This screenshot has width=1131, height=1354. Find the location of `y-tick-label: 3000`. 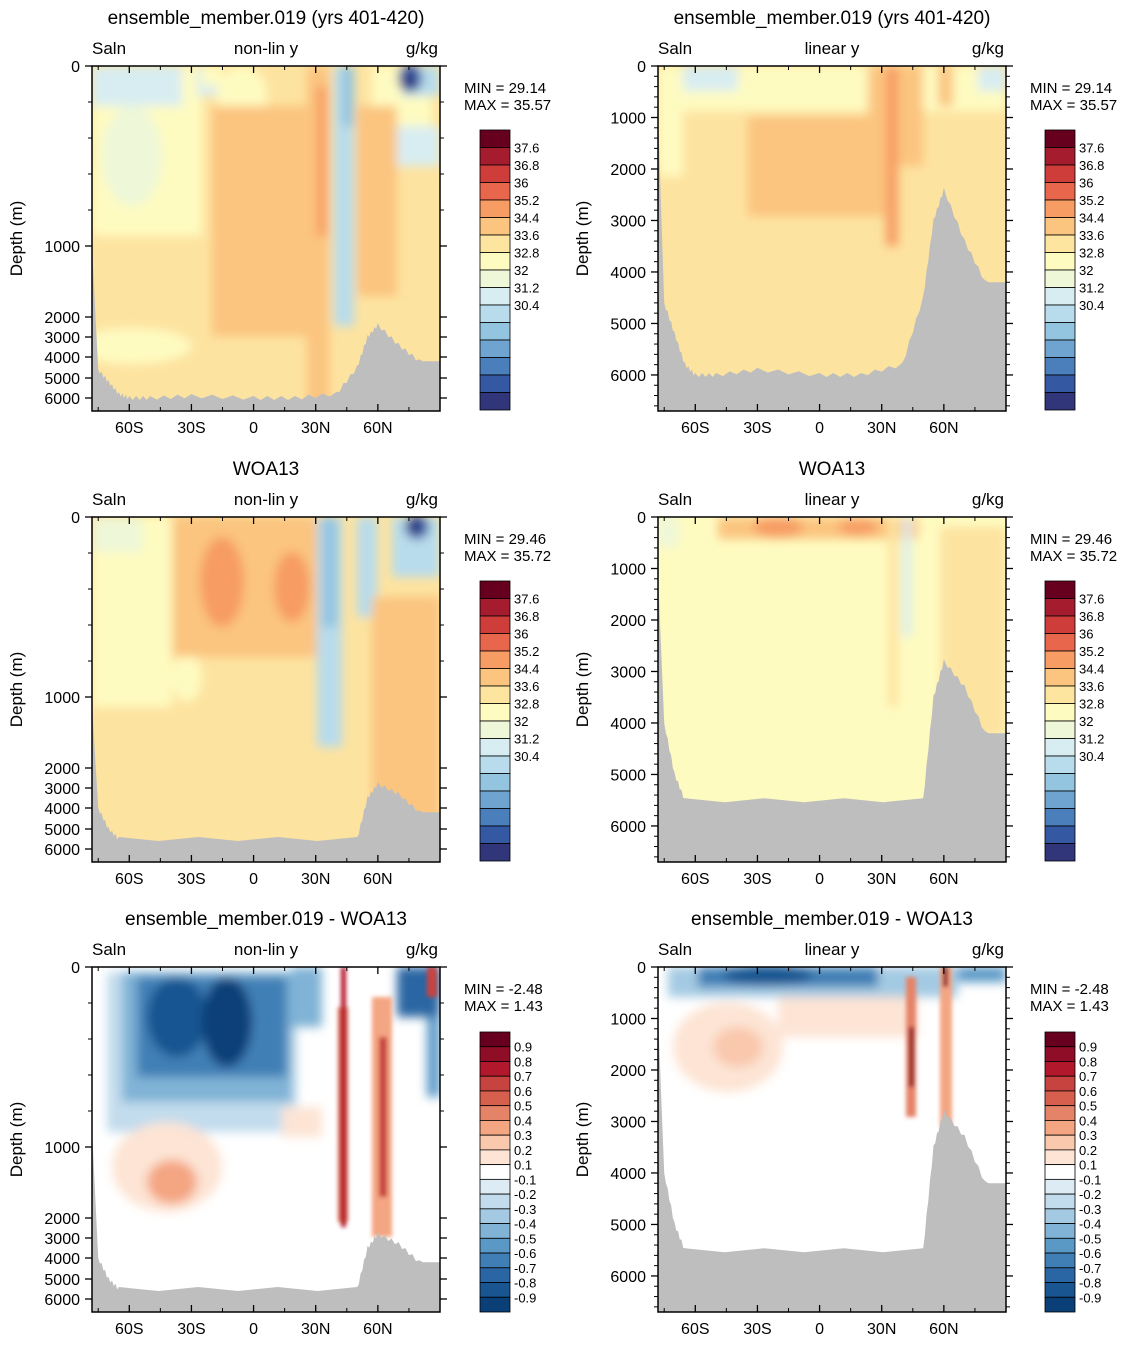

y-tick-label: 3000 is located at coordinates (62, 338).